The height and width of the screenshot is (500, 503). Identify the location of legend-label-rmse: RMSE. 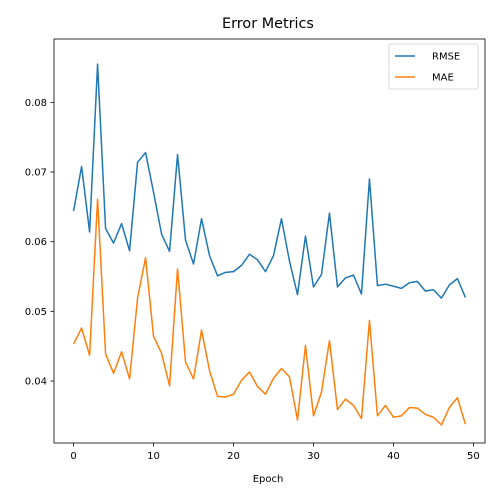
(446, 57).